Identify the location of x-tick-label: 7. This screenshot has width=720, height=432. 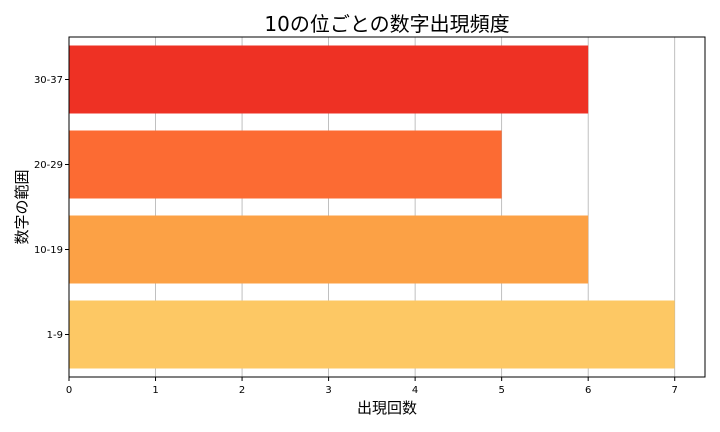
(675, 390).